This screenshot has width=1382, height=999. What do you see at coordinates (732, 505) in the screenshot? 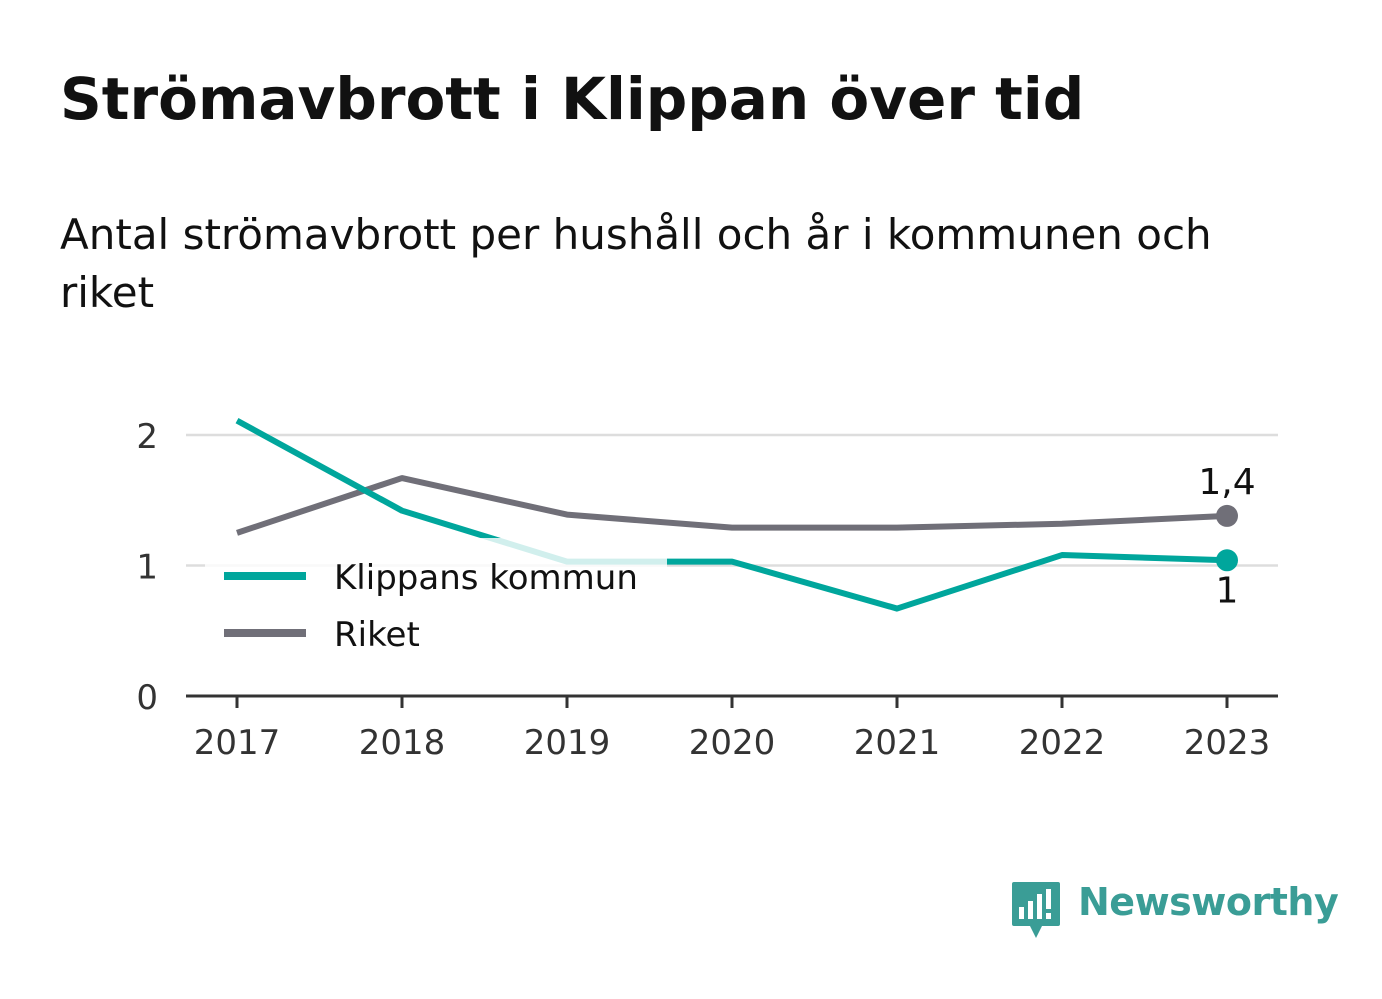
I see `series-line-riket` at bounding box center [732, 505].